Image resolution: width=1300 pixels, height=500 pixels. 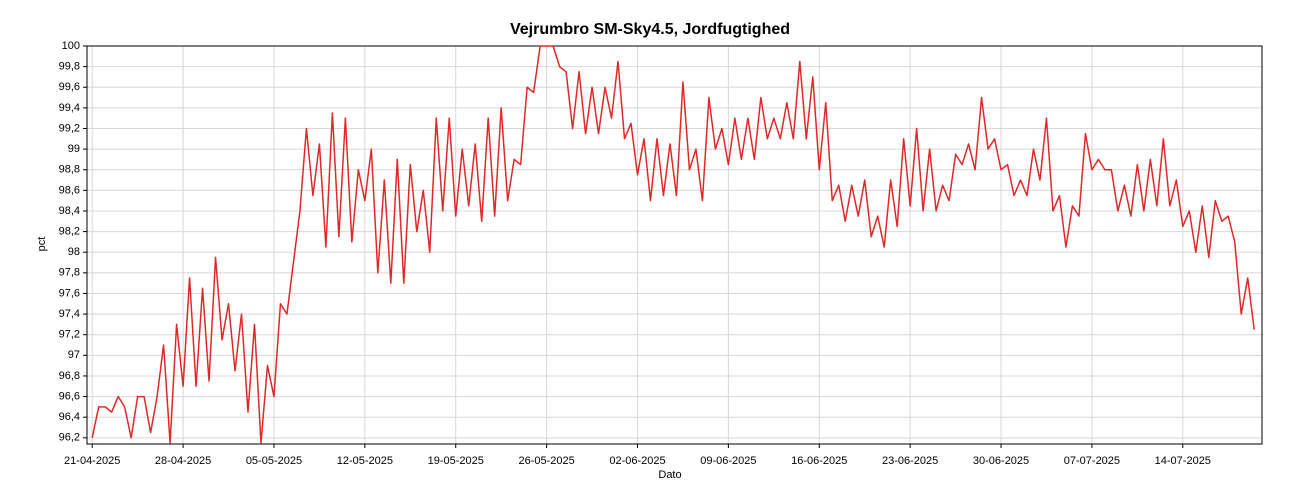 What do you see at coordinates (69, 273) in the screenshot?
I see `y-tick-label: 97,8` at bounding box center [69, 273].